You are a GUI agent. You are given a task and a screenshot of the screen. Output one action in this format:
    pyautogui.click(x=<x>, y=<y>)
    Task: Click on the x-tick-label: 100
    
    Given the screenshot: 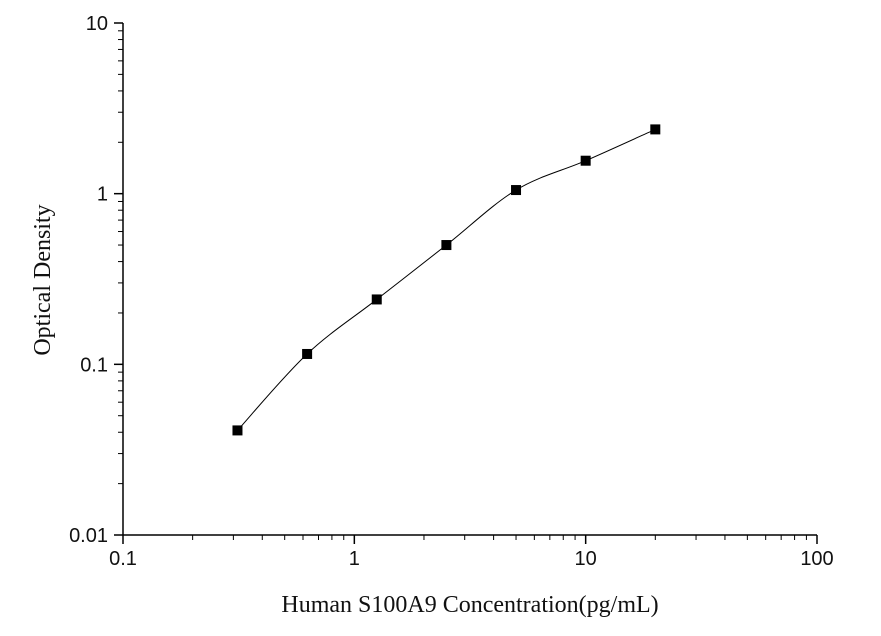 What is the action you would take?
    pyautogui.click(x=816, y=559)
    